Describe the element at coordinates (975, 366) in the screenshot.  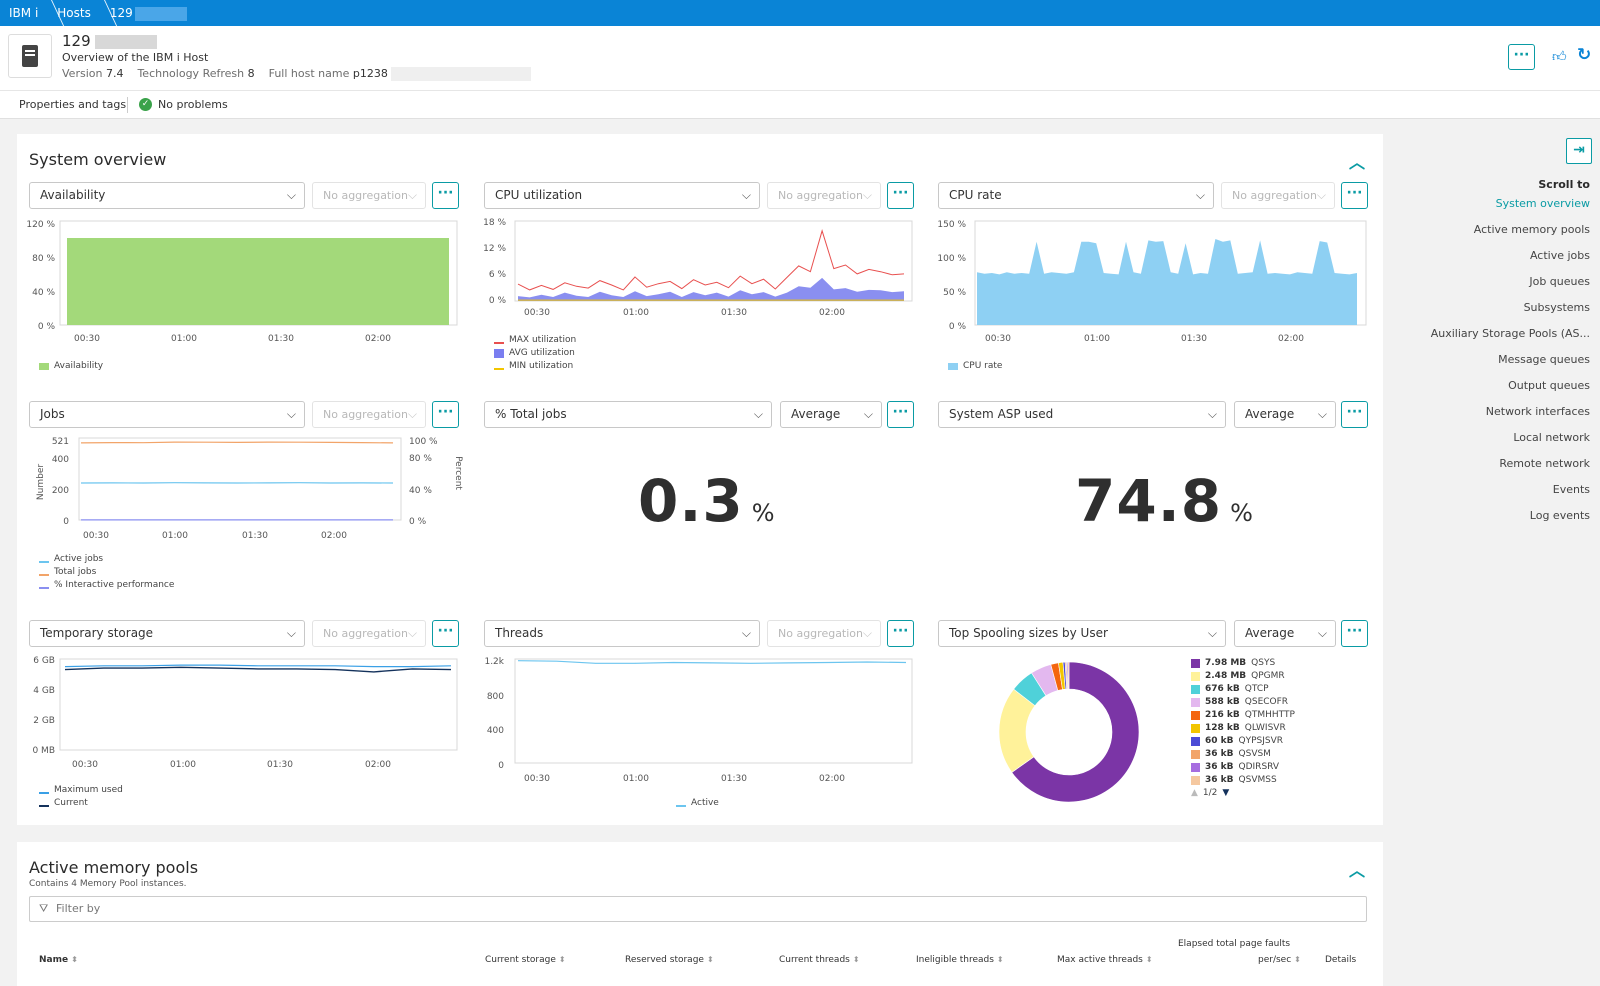
I see `legend-item: CPU rate` at that location.